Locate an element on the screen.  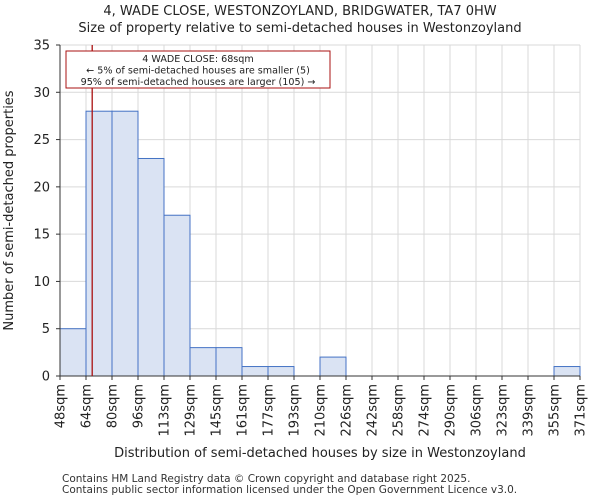
x-tick-label: 80sqm is located at coordinates (113, 406).